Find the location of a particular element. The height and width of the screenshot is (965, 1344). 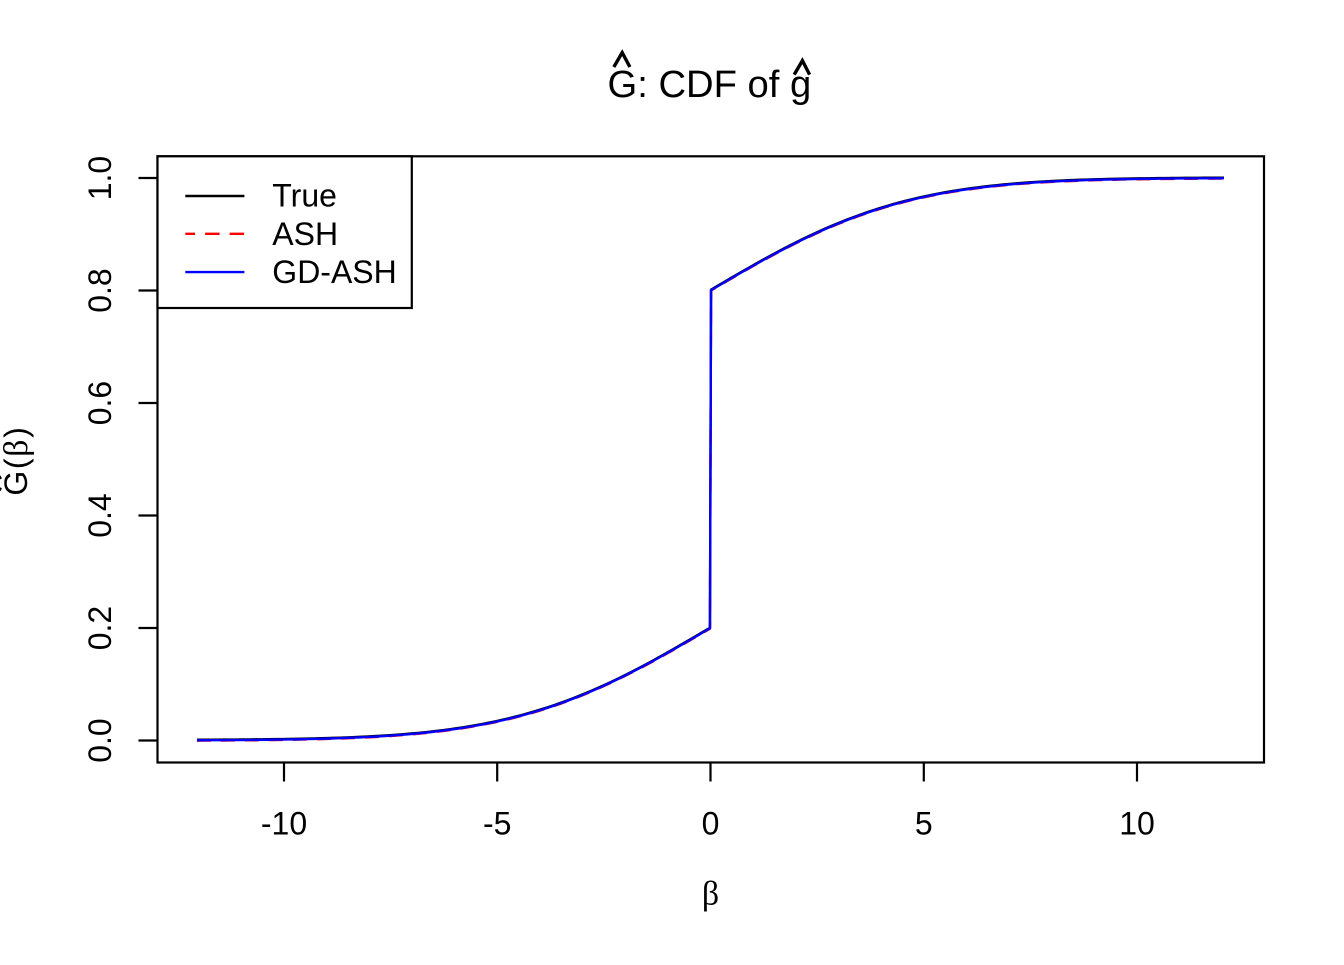

svg-text: -10 is located at coordinates (284, 824).